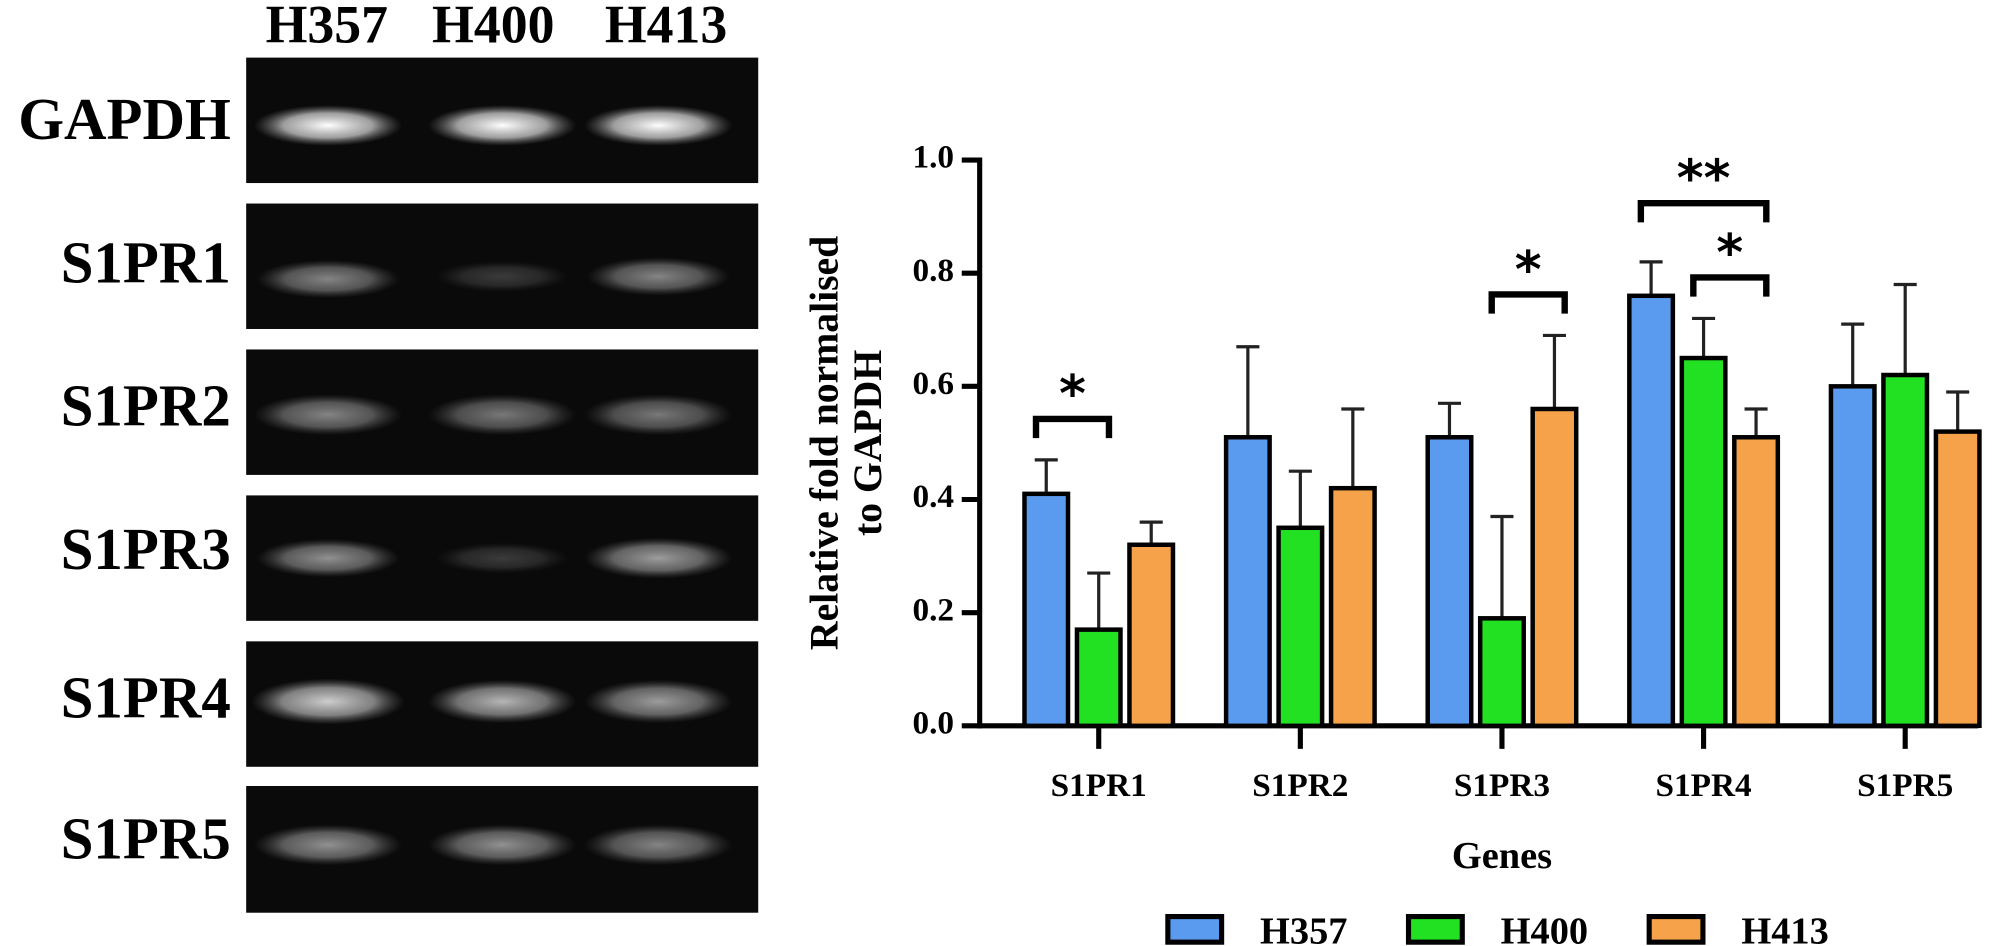  I want to click on gel-row-label: GAPDH, so click(124, 119).